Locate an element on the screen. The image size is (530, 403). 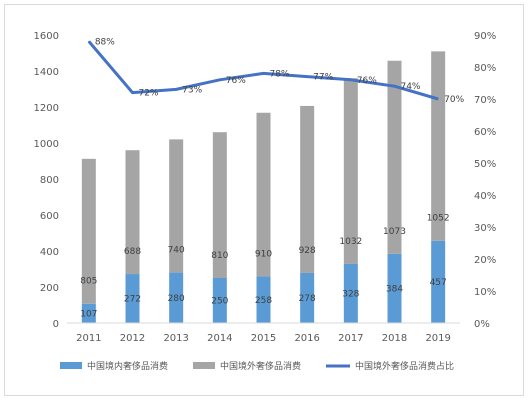
left-axis-tick-label: 1600 is located at coordinates (46, 36).